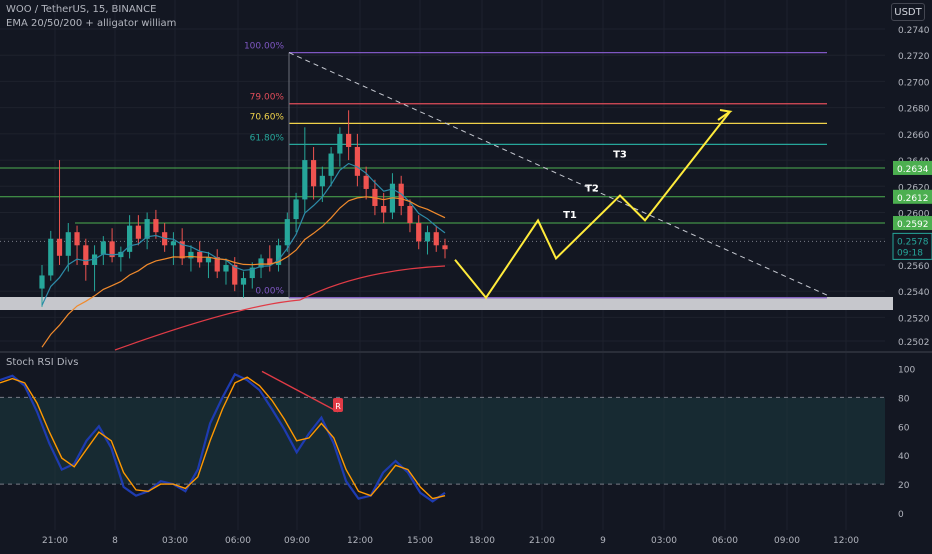 Image resolution: width=932 pixels, height=554 pixels. Describe the element at coordinates (914, 110) in the screenshot. I see `price-axis-label: 0.2680` at that location.